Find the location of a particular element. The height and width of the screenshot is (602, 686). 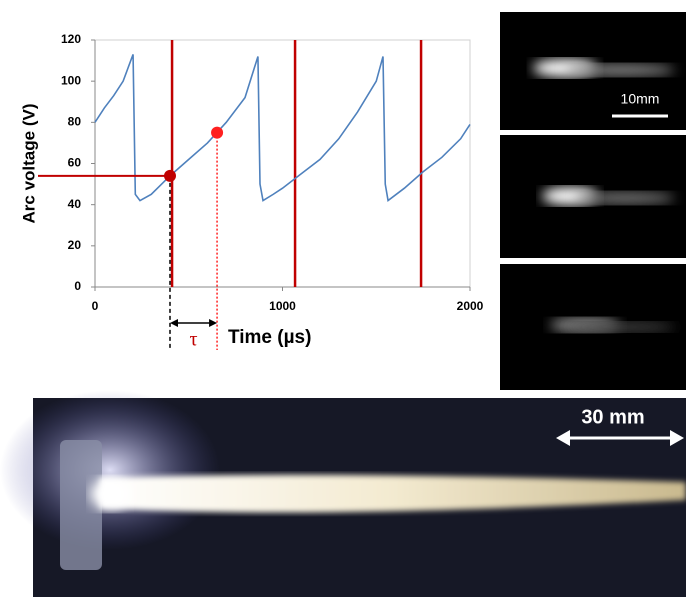

interval-label: τ is located at coordinates (194, 340).